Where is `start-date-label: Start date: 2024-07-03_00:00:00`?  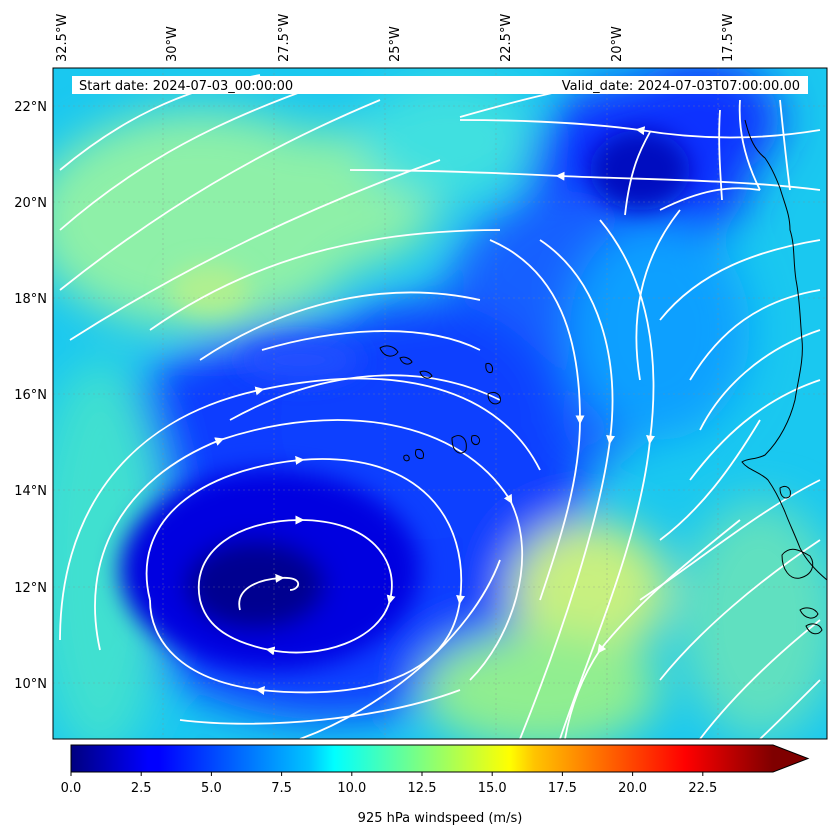
start-date-label: Start date: 2024-07-03_00:00:00 is located at coordinates (186, 86).